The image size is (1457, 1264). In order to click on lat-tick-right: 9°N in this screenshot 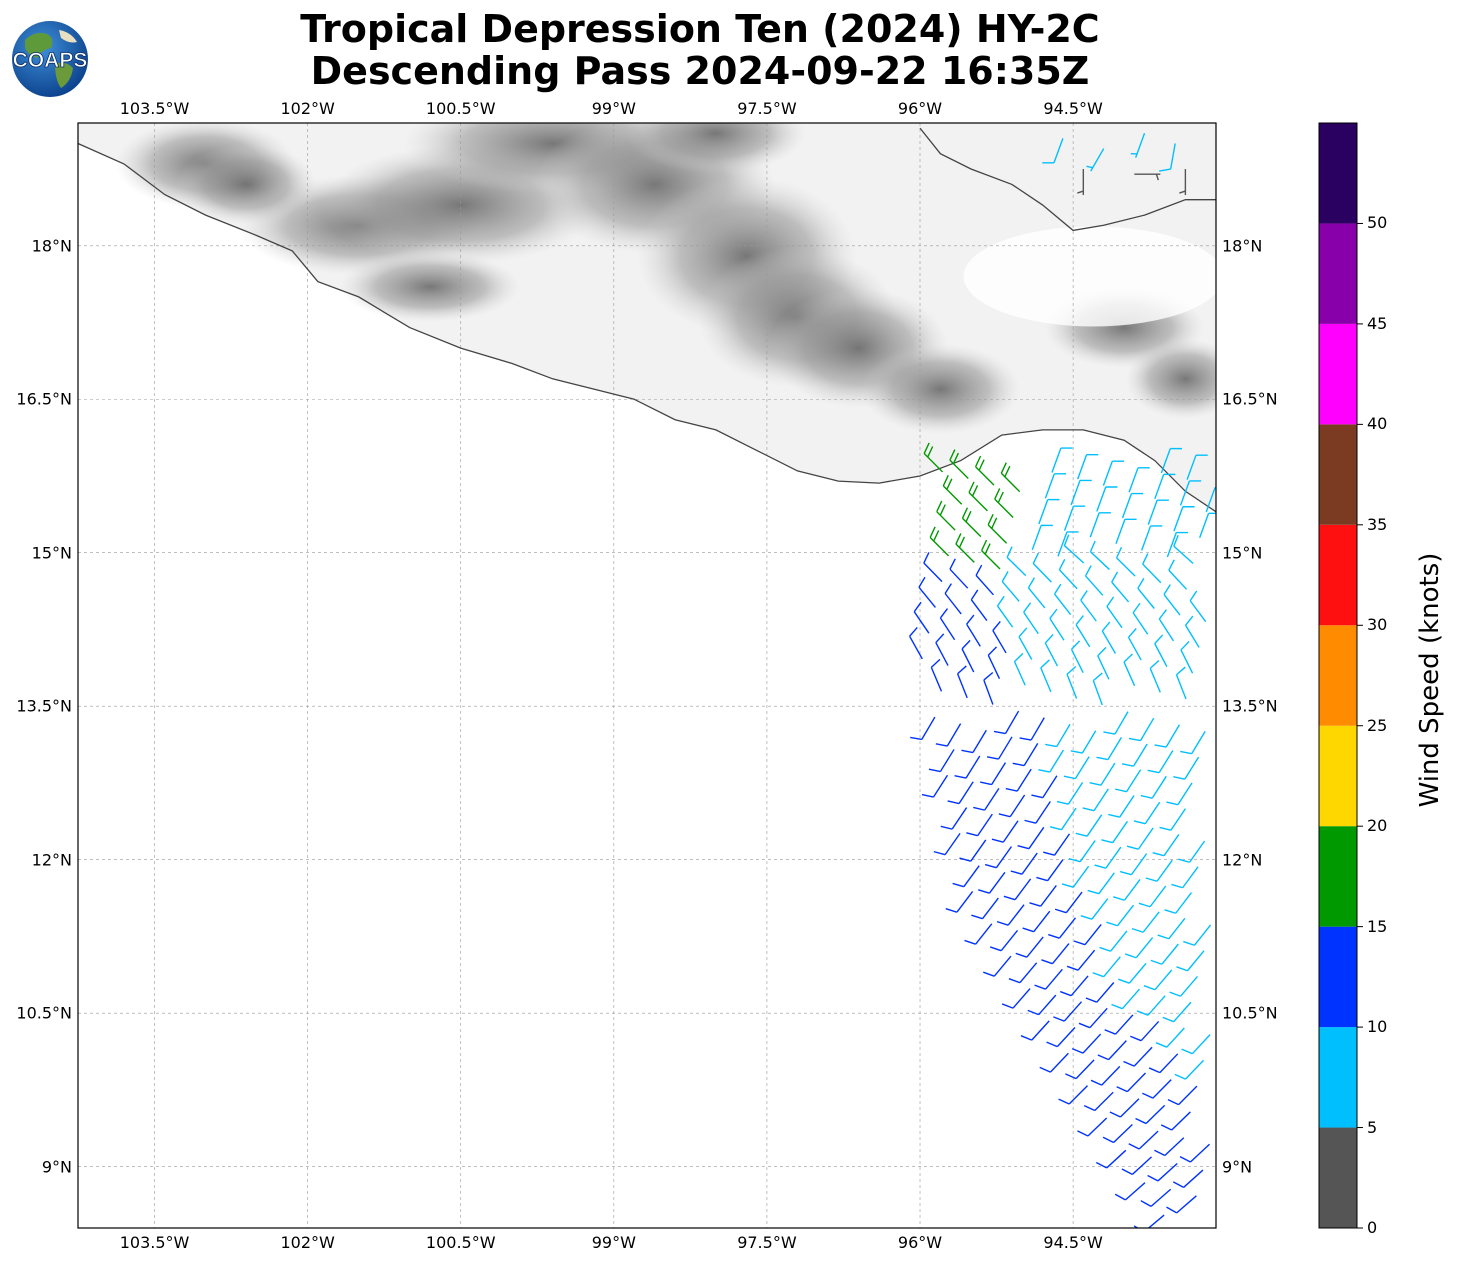, I will do `click(1237, 1167)`.